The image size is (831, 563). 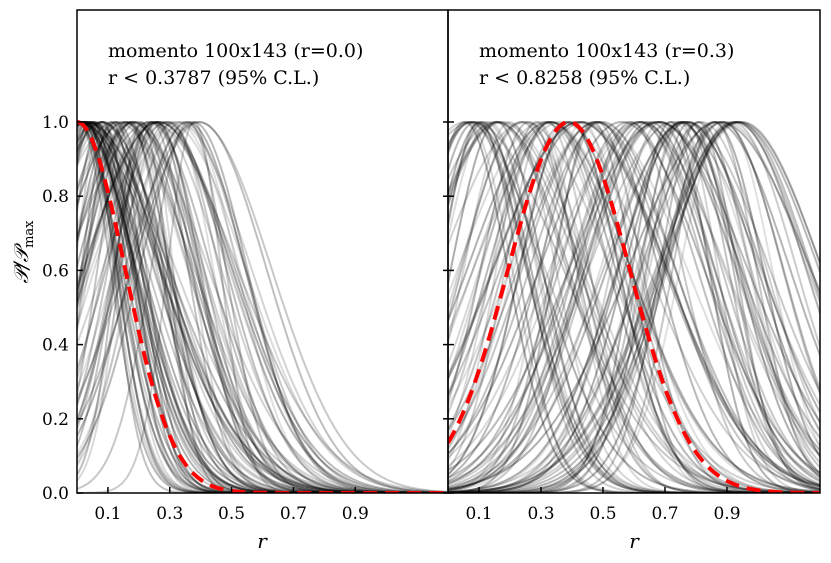 What do you see at coordinates (478, 514) in the screenshot?
I see `x-tick-label: 0.1` at bounding box center [478, 514].